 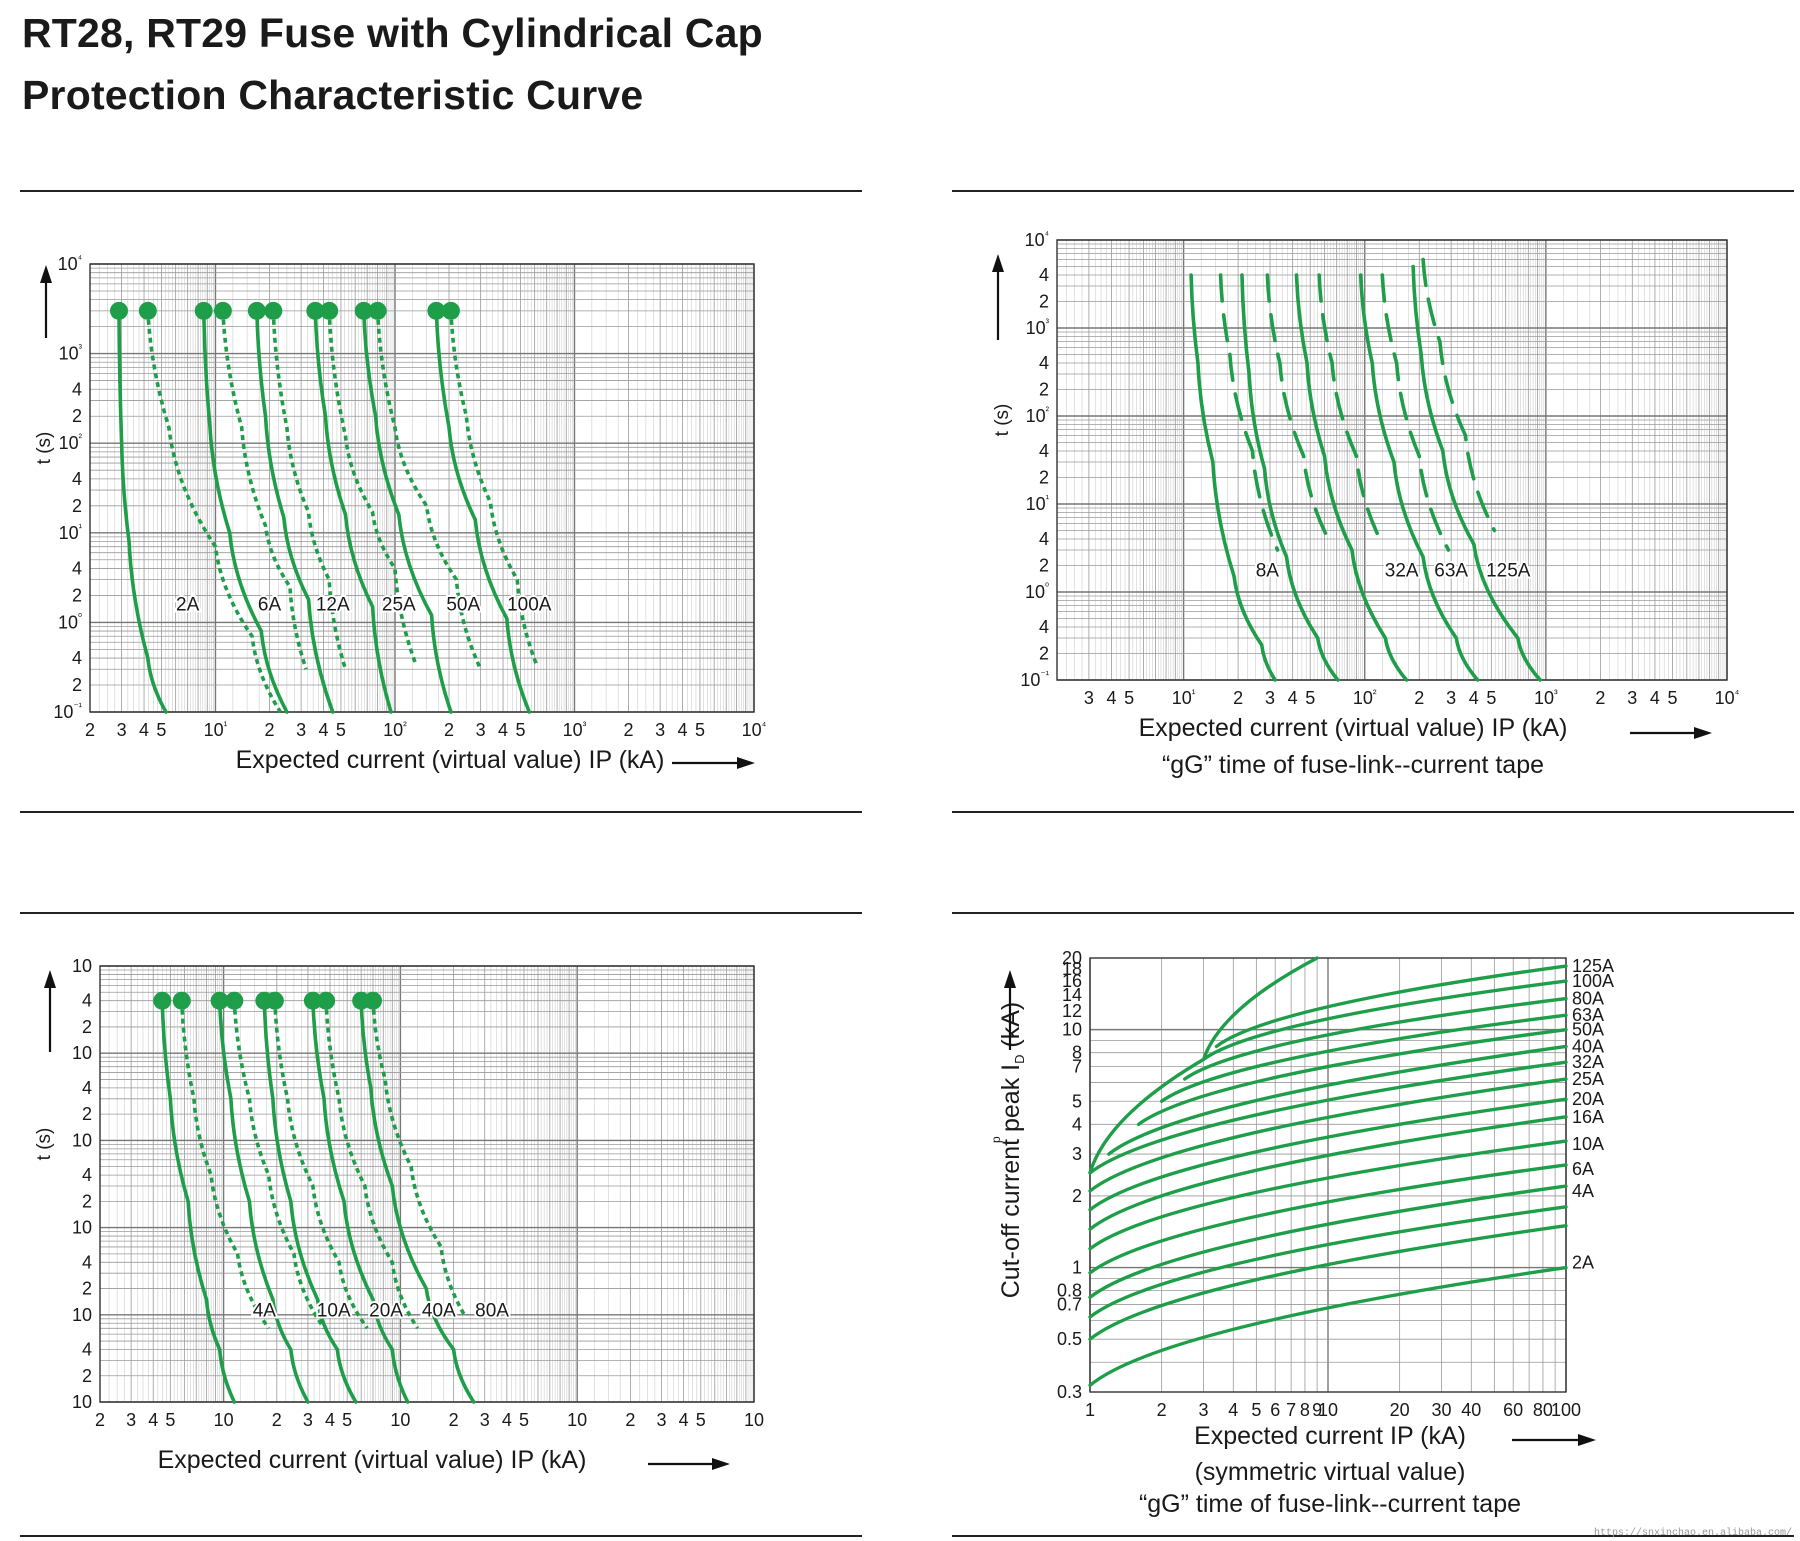 I want to click on y-tick-label: 10¹, so click(x=71, y=533).